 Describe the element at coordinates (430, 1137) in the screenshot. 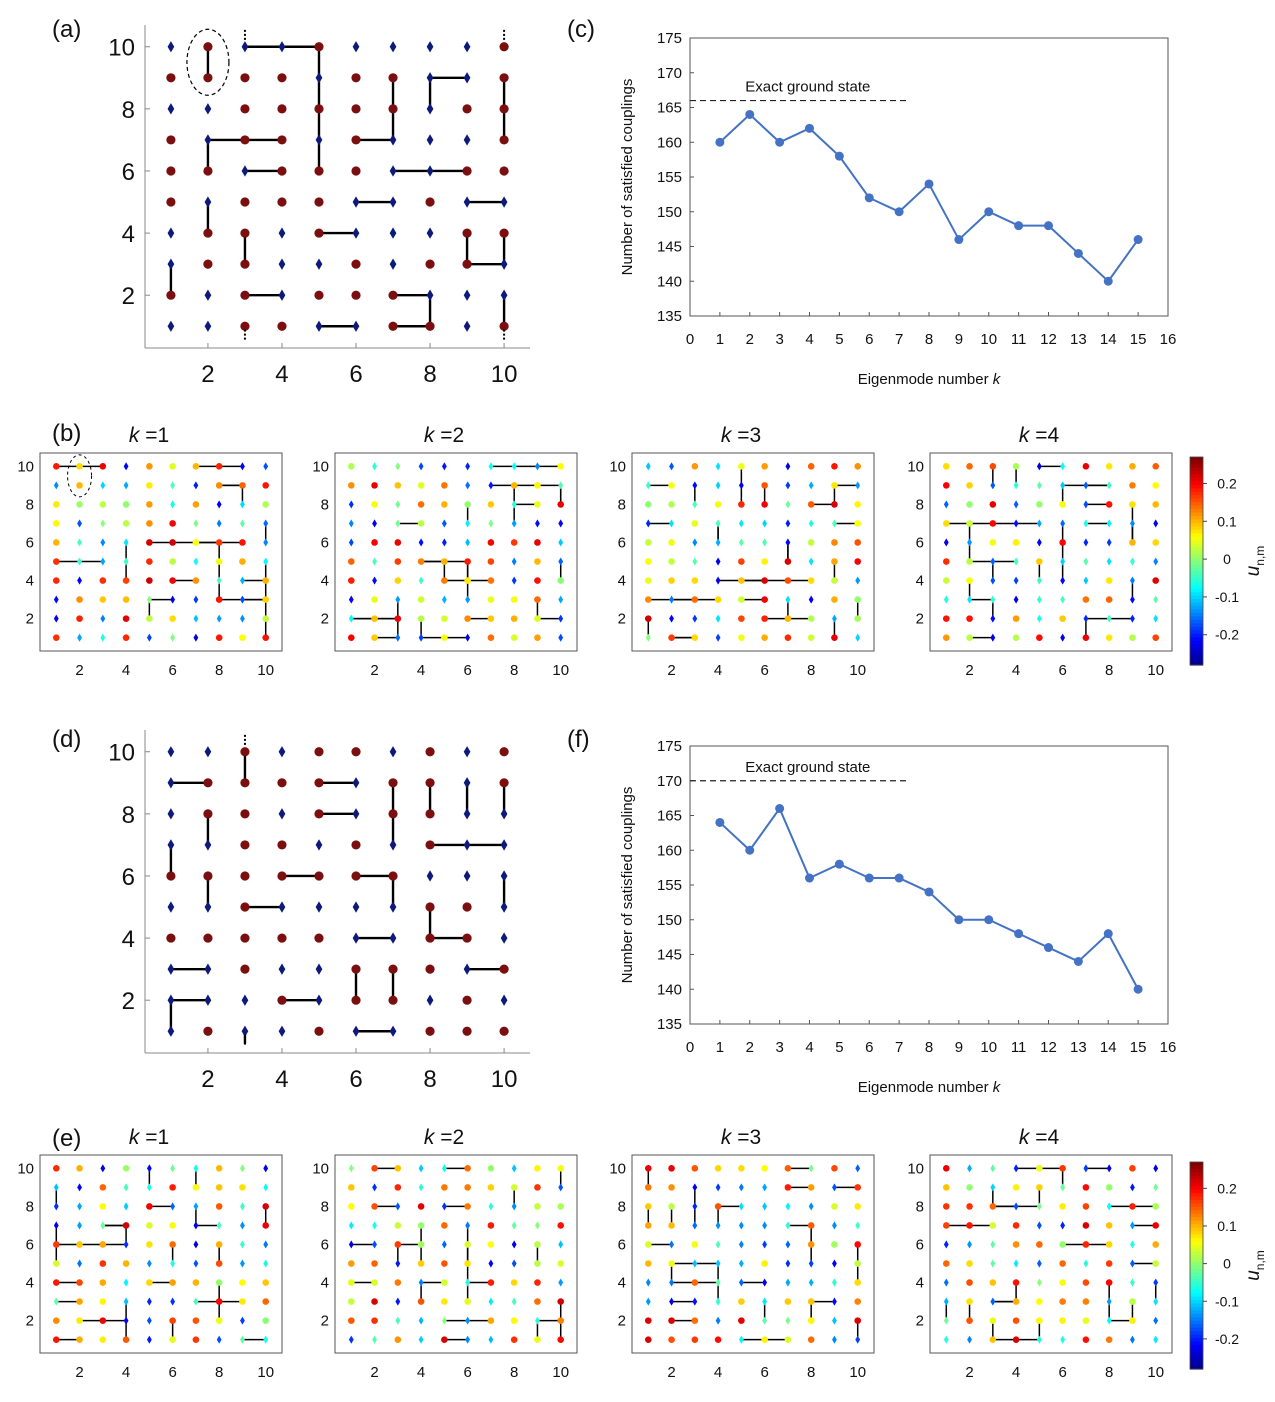

I see `mini-title-k: k` at that location.